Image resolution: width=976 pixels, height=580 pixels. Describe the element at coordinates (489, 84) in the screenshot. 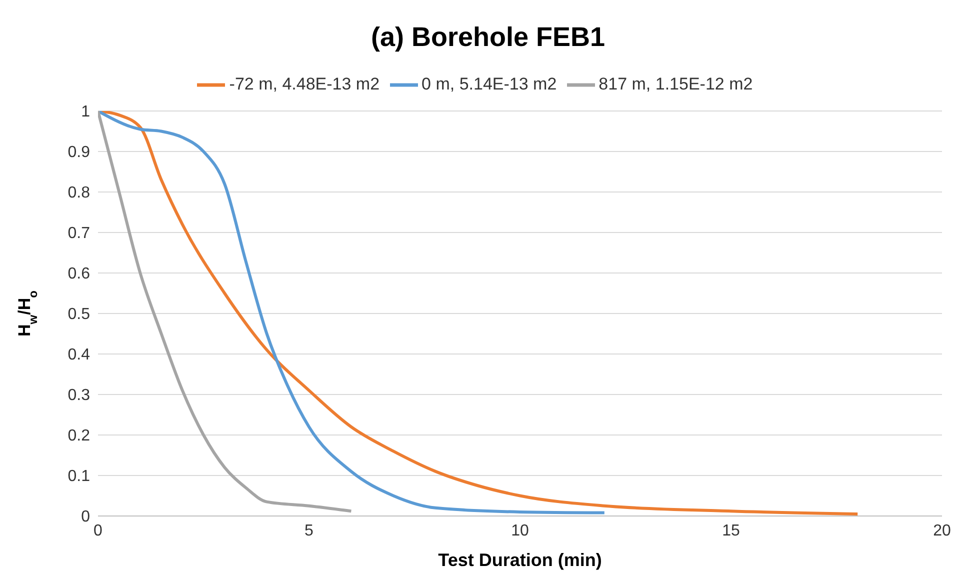

I see `legend-label: 0 m, 5.14E-13 m2` at that location.